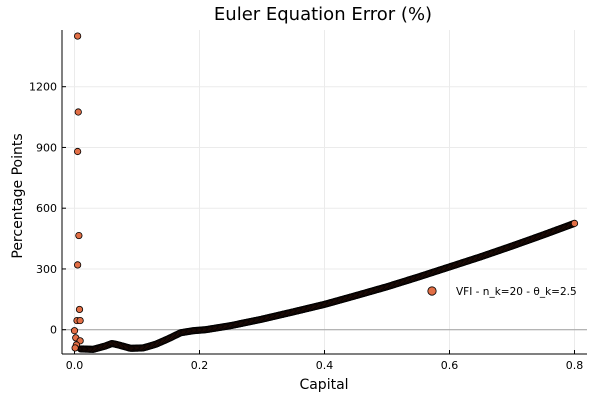  What do you see at coordinates (53, 330) in the screenshot?
I see `y-tick-label-0: 0` at bounding box center [53, 330].